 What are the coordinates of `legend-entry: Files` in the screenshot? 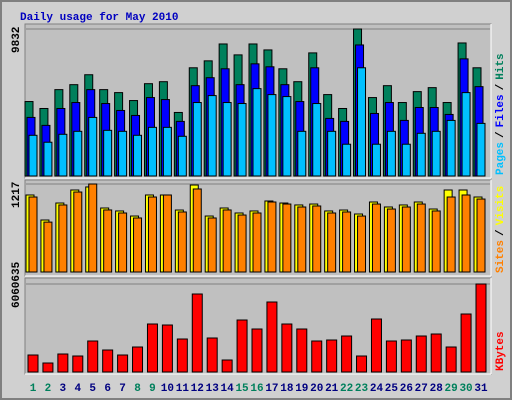 It's located at (501, 110).